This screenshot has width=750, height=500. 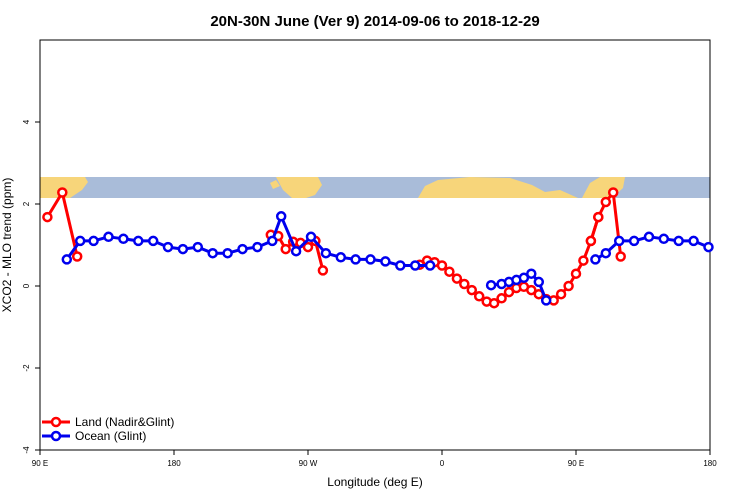 I want to click on y-tick-label: -4, so click(x=26, y=450).